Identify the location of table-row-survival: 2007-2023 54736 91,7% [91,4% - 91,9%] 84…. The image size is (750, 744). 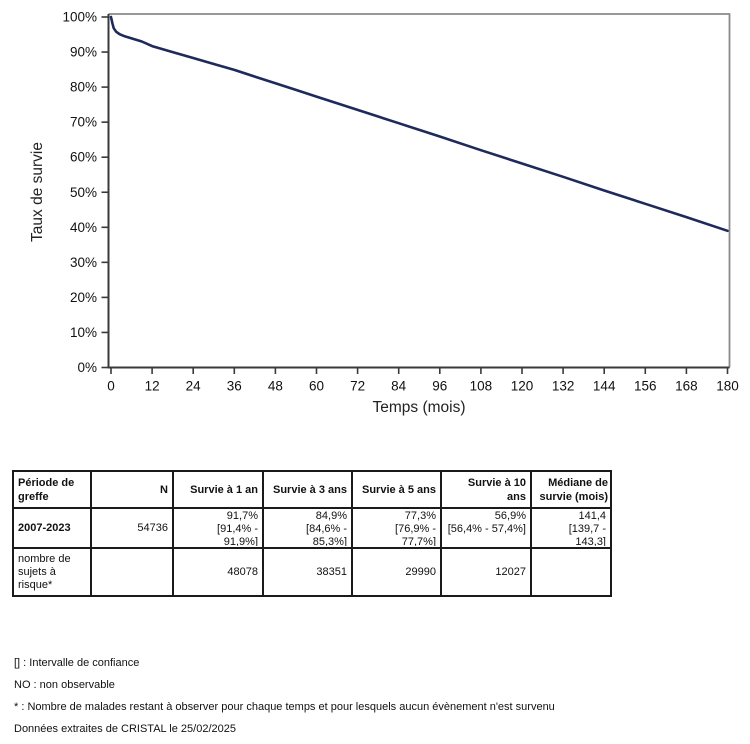
(312, 528).